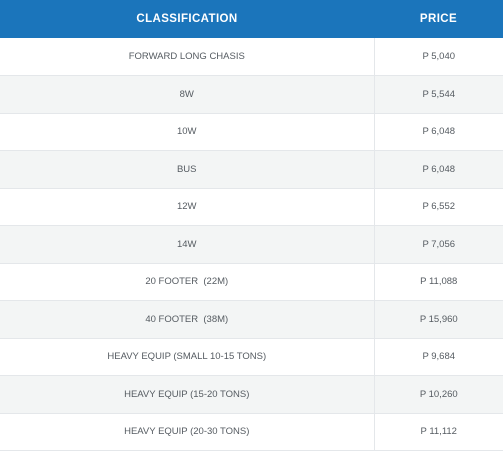  I want to click on price-cell: P 7,056, so click(438, 244).